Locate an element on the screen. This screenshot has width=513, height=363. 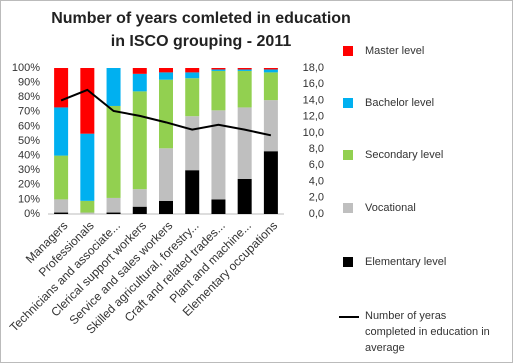
y2-tick-label: 8,0 is located at coordinates (316, 149).